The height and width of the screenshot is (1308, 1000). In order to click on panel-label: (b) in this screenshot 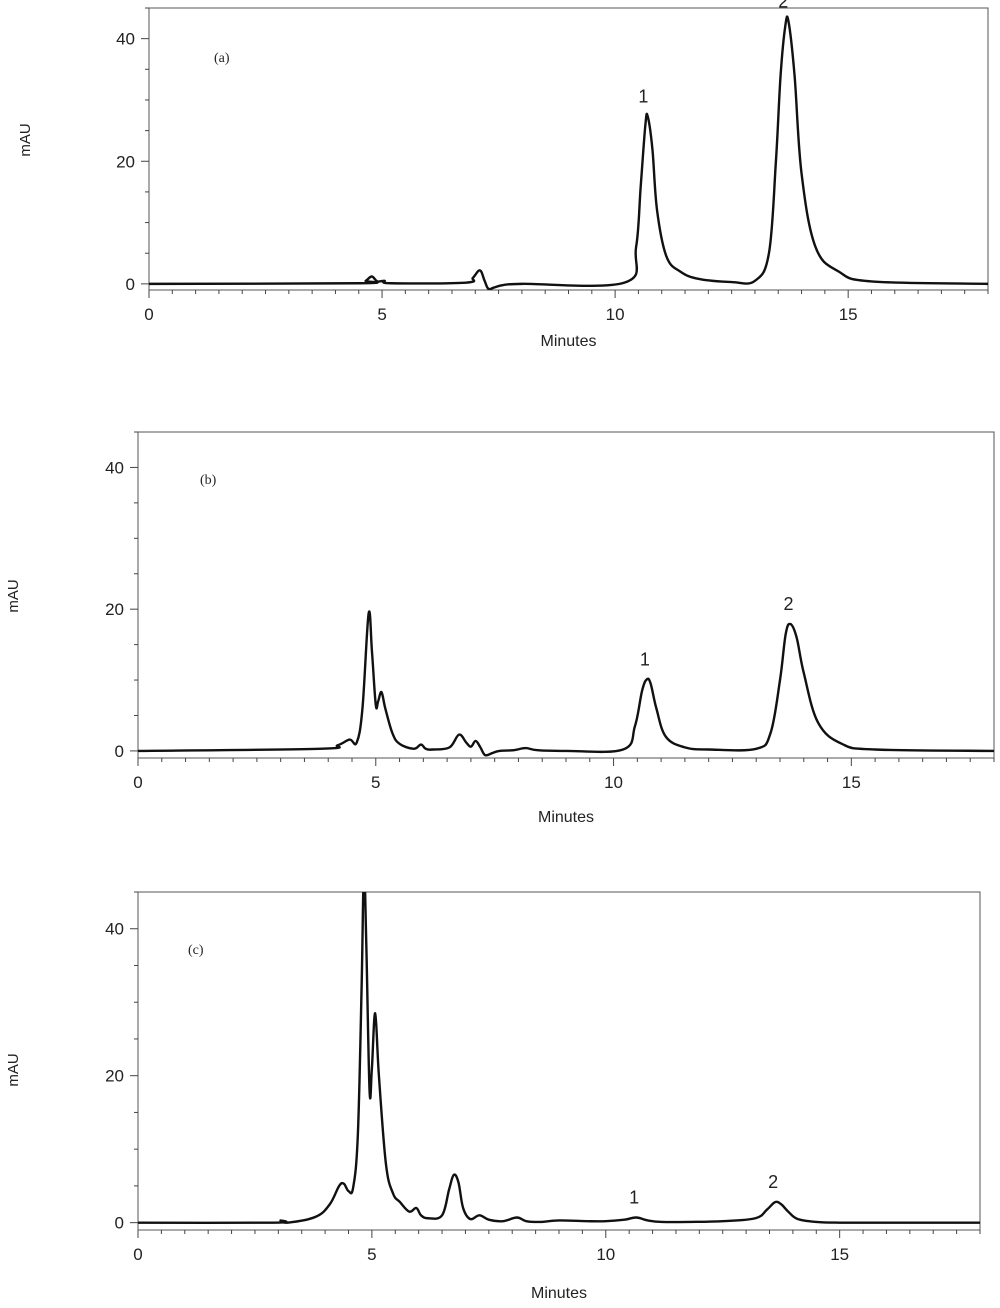, I will do `click(208, 480)`.